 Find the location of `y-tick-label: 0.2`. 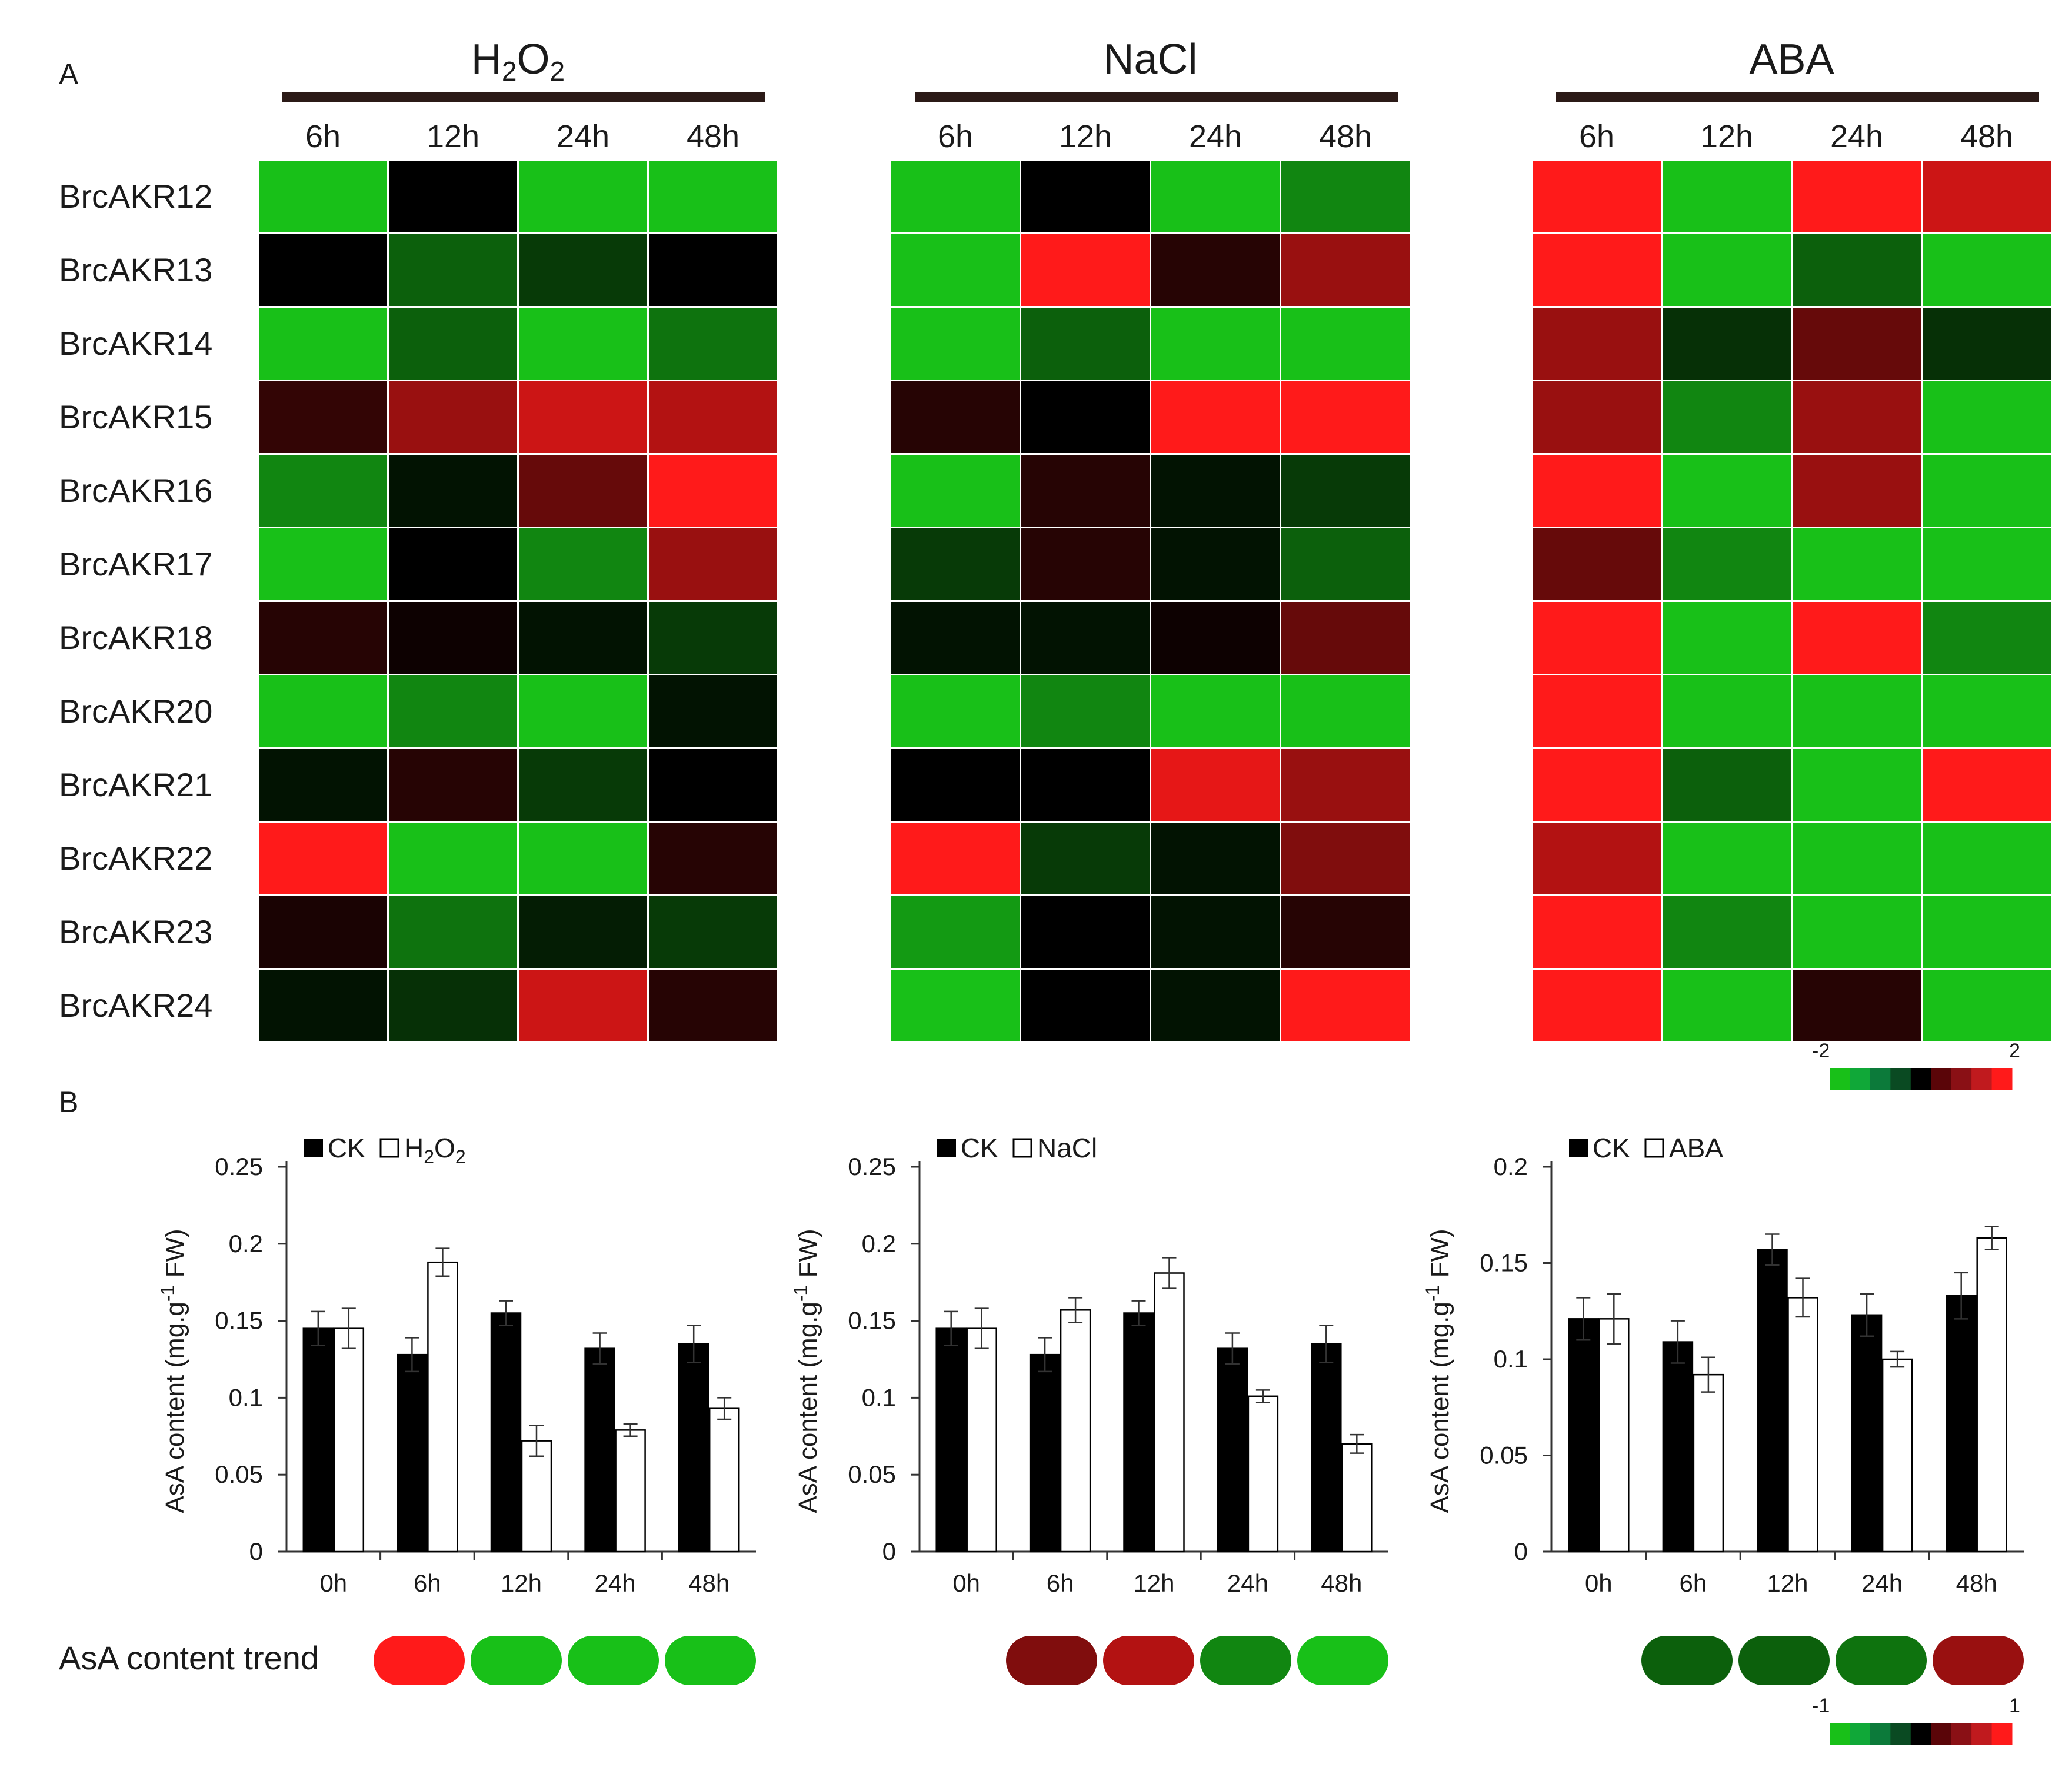

y-tick-label: 0.2 is located at coordinates (879, 1244).